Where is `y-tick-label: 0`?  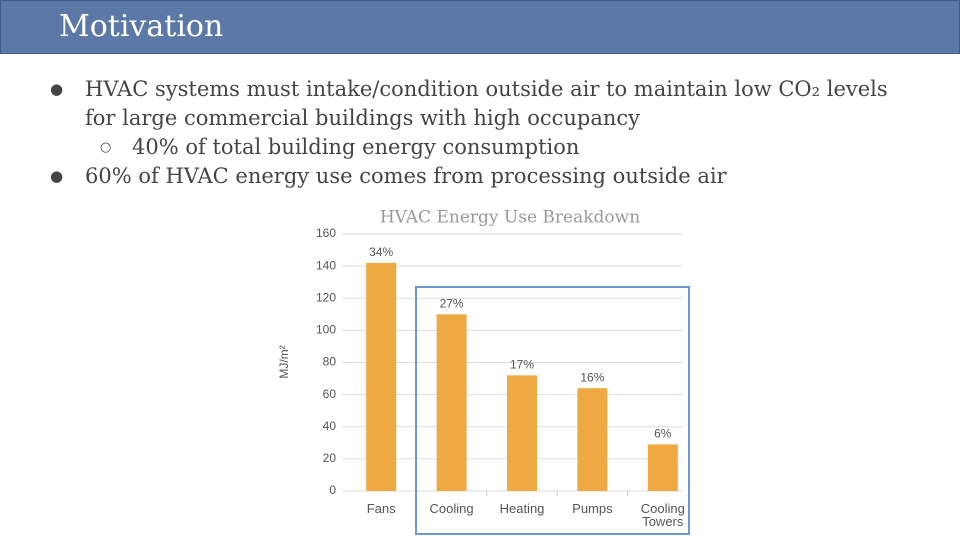 y-tick-label: 0 is located at coordinates (332, 490).